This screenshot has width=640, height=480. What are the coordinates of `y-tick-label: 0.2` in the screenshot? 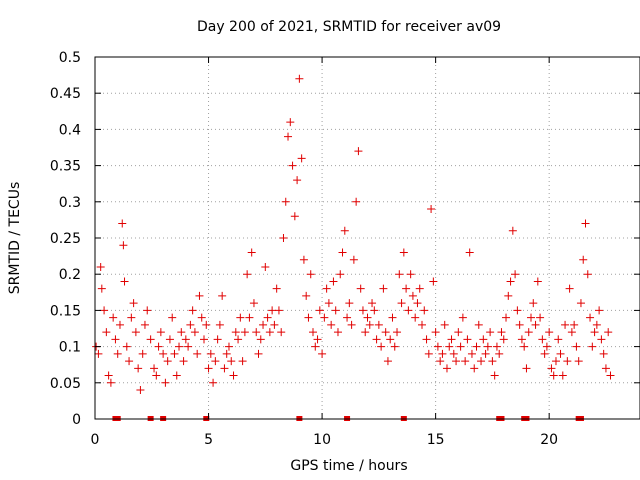 It's located at (70, 275).